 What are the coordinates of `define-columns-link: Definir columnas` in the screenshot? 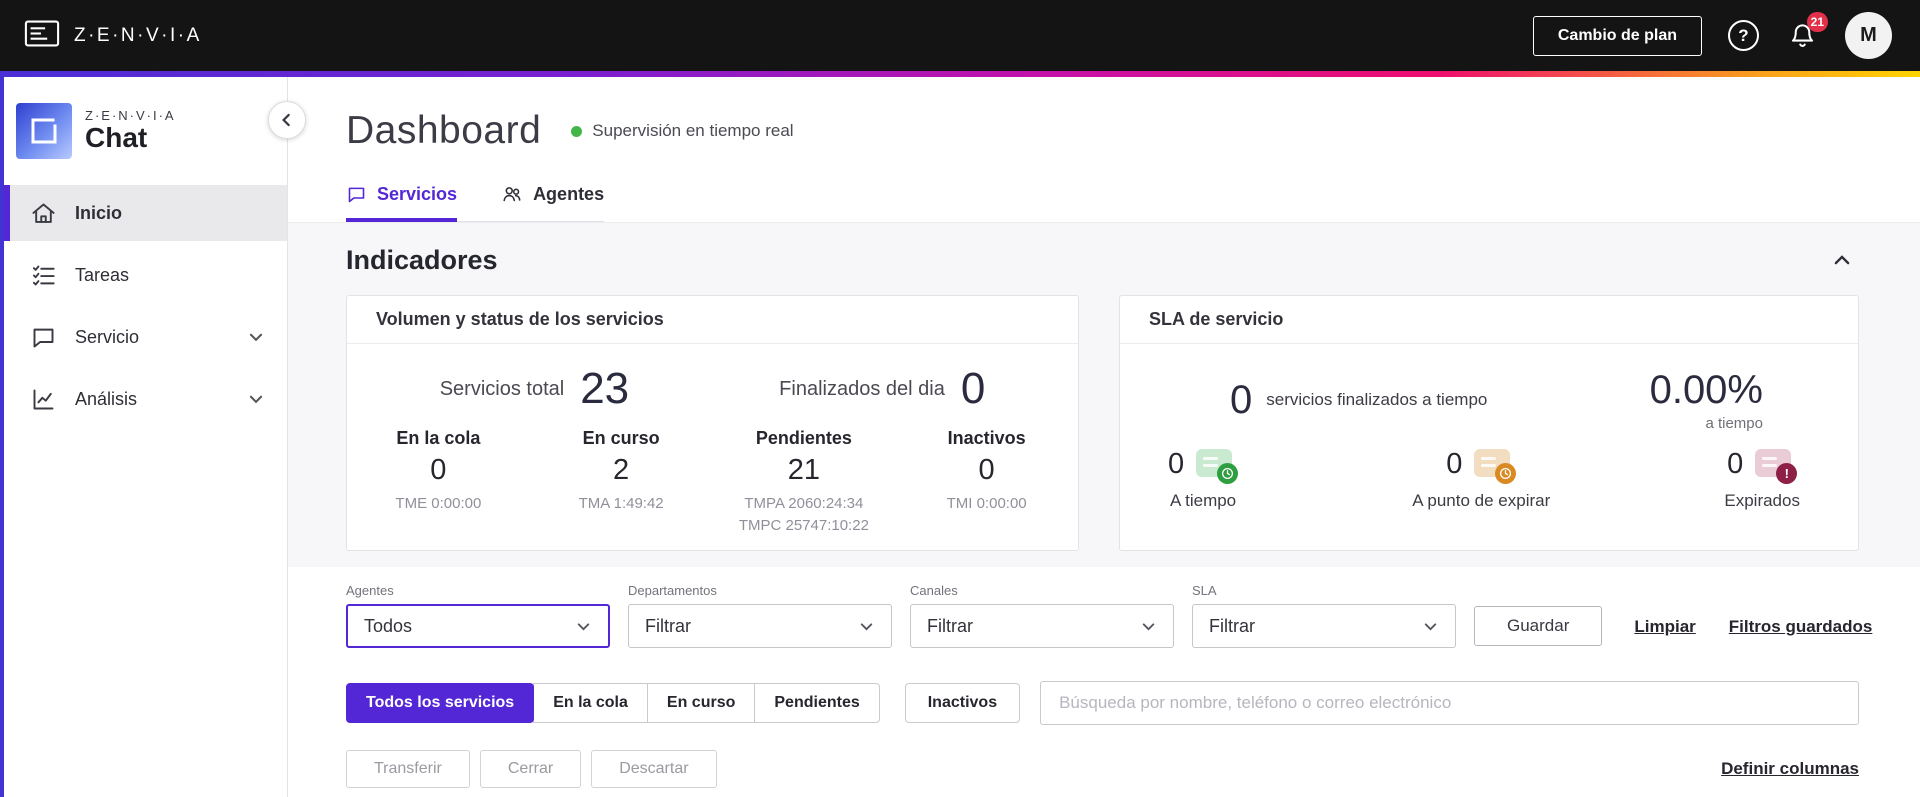 It's located at (1790, 768).